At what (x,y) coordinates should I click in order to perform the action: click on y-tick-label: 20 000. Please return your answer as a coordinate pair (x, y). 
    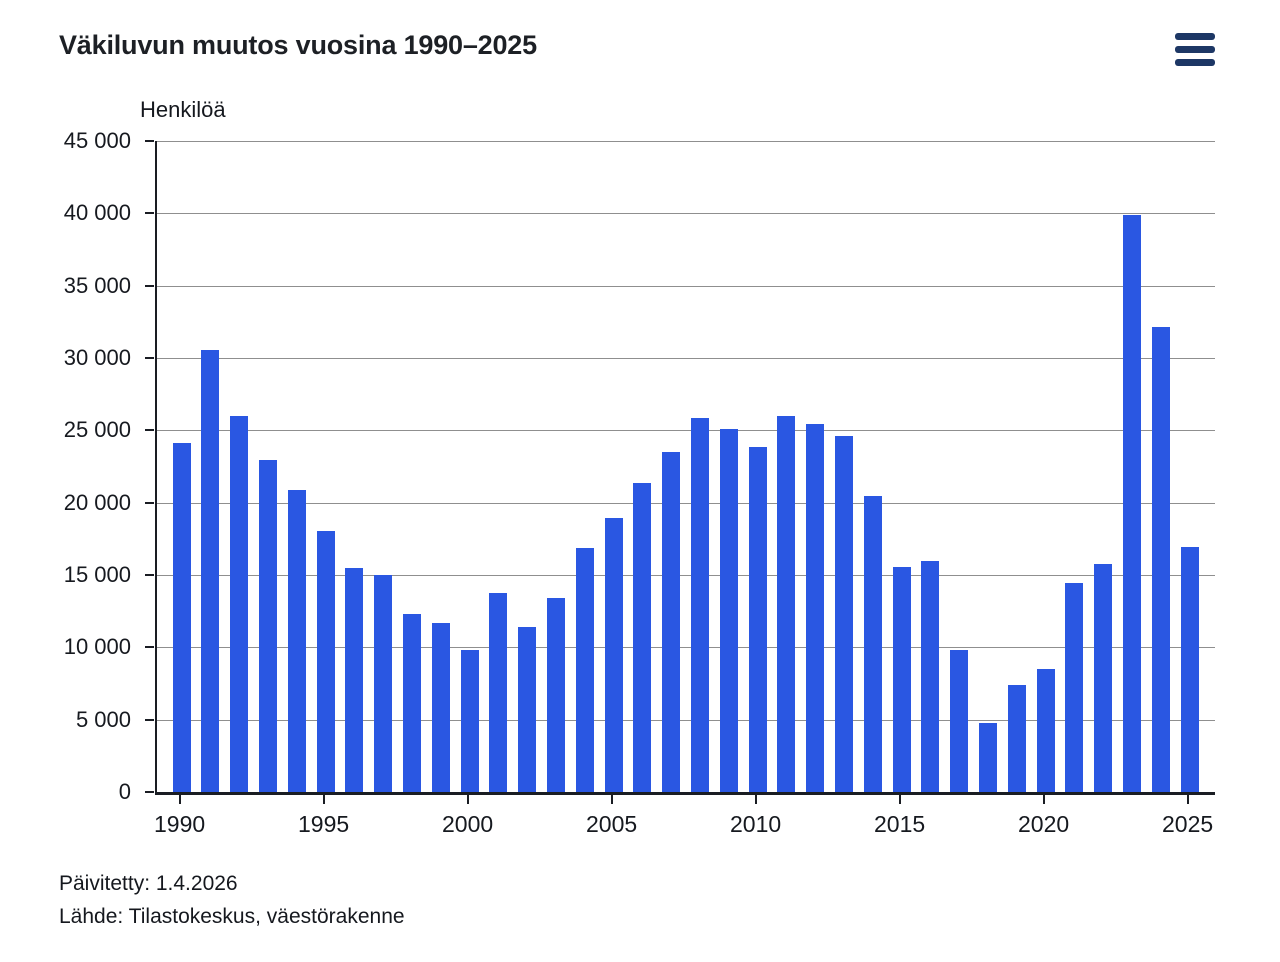
    Looking at the image, I should click on (97, 502).